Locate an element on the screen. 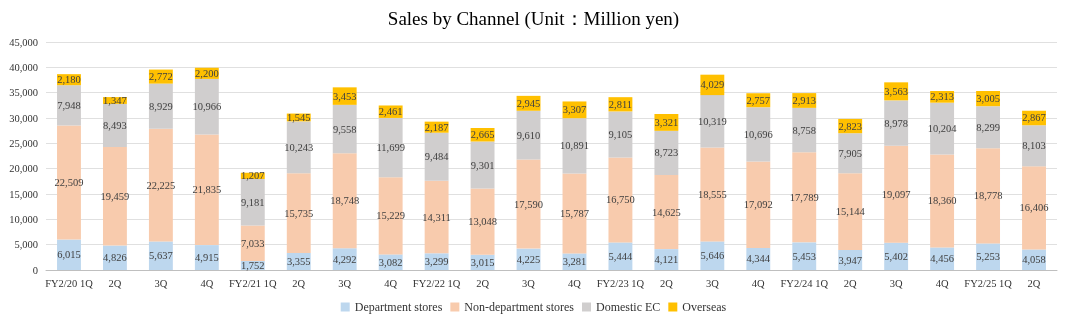  data-label: 16,406 is located at coordinates (1034, 208).